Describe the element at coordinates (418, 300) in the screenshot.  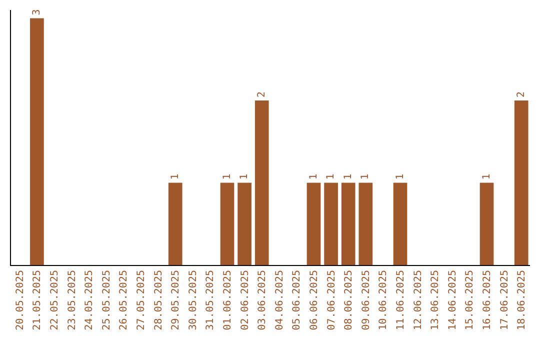
I see `x-tick-label: 12.06.2025` at that location.